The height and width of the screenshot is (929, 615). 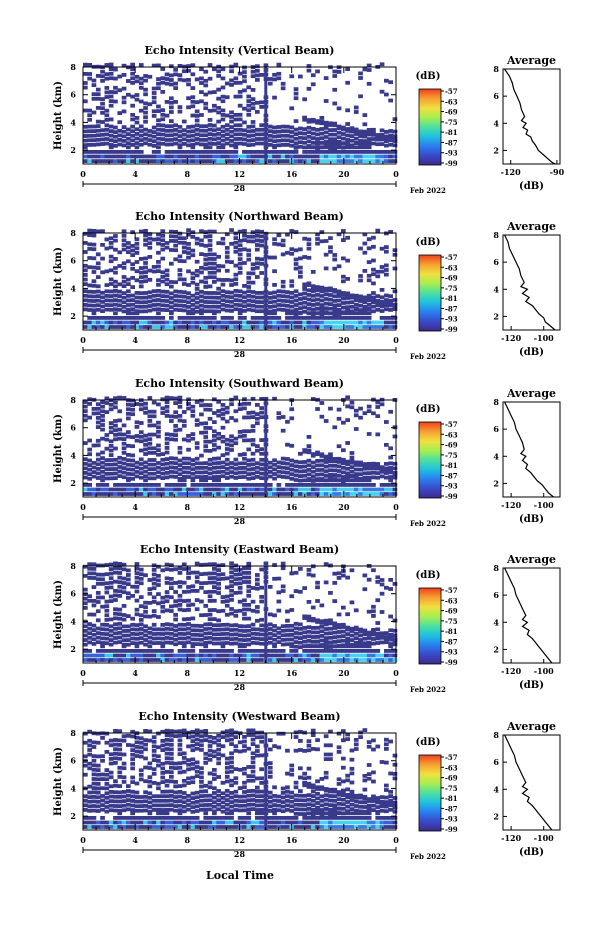 What do you see at coordinates (451, 257) in the screenshot?
I see `colorbar-tick-label: -57` at bounding box center [451, 257].